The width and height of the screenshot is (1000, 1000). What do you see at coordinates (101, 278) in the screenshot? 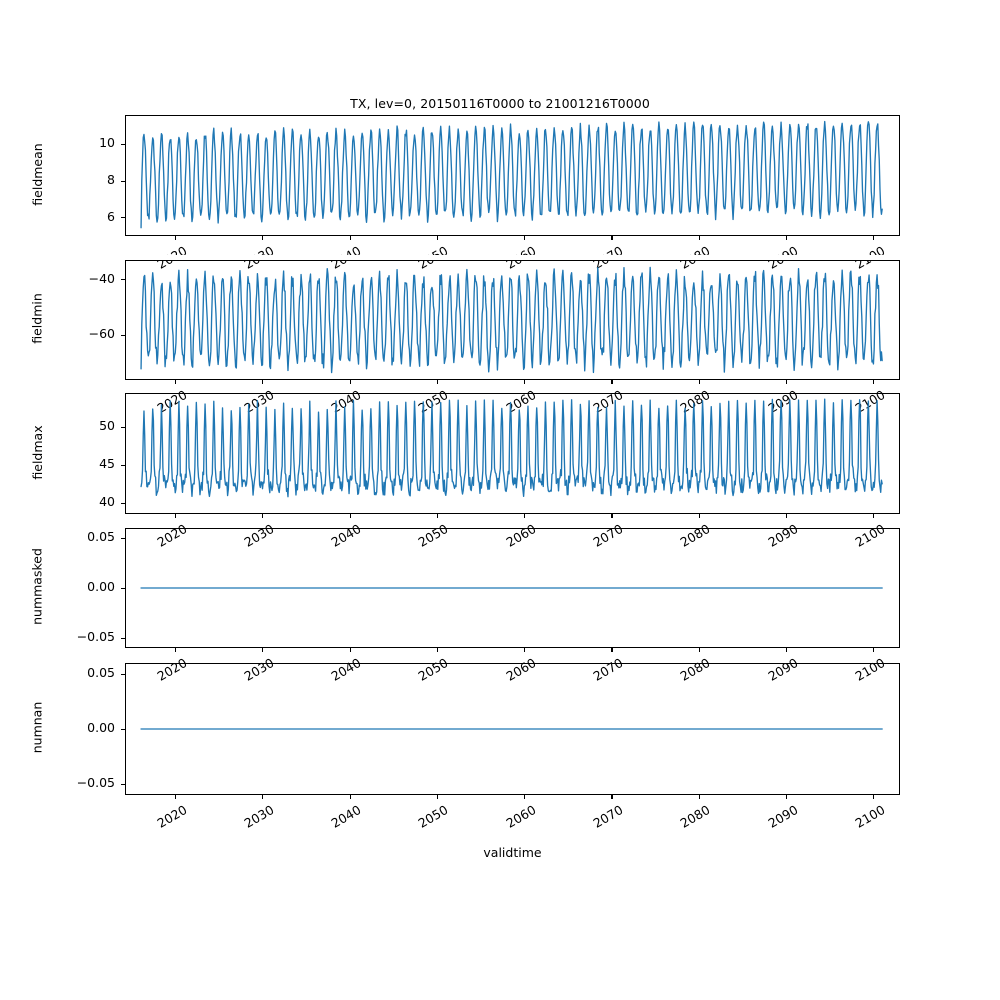
I see `y-tick-label: −40` at bounding box center [101, 278].